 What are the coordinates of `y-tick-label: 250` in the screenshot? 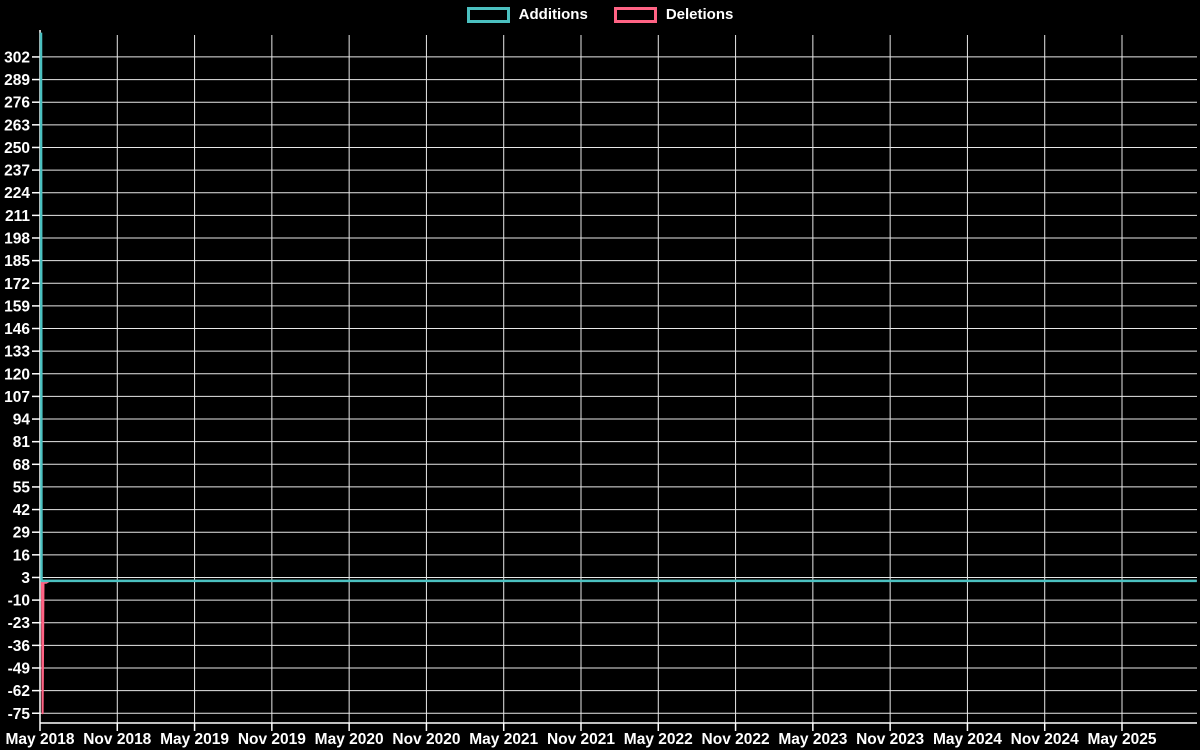 It's located at (17, 148).